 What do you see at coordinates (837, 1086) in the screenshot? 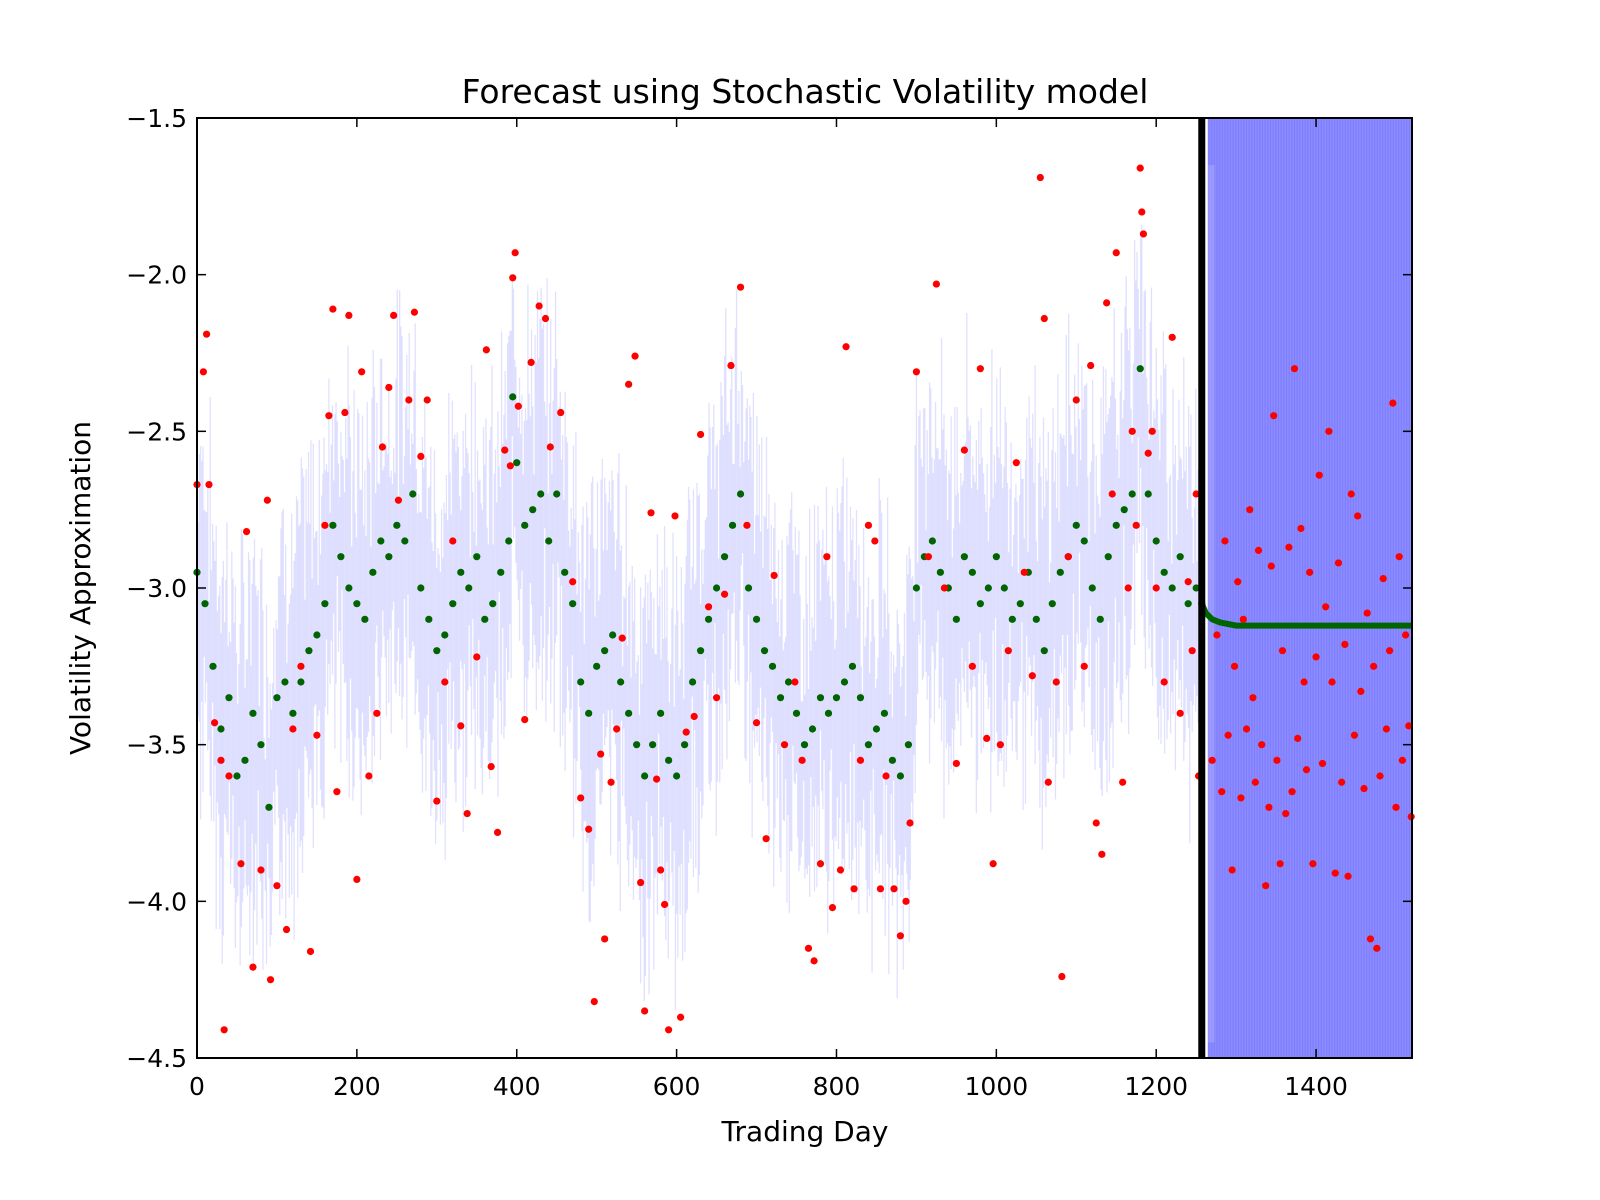
I see `x-tick-label: 800` at bounding box center [837, 1086].